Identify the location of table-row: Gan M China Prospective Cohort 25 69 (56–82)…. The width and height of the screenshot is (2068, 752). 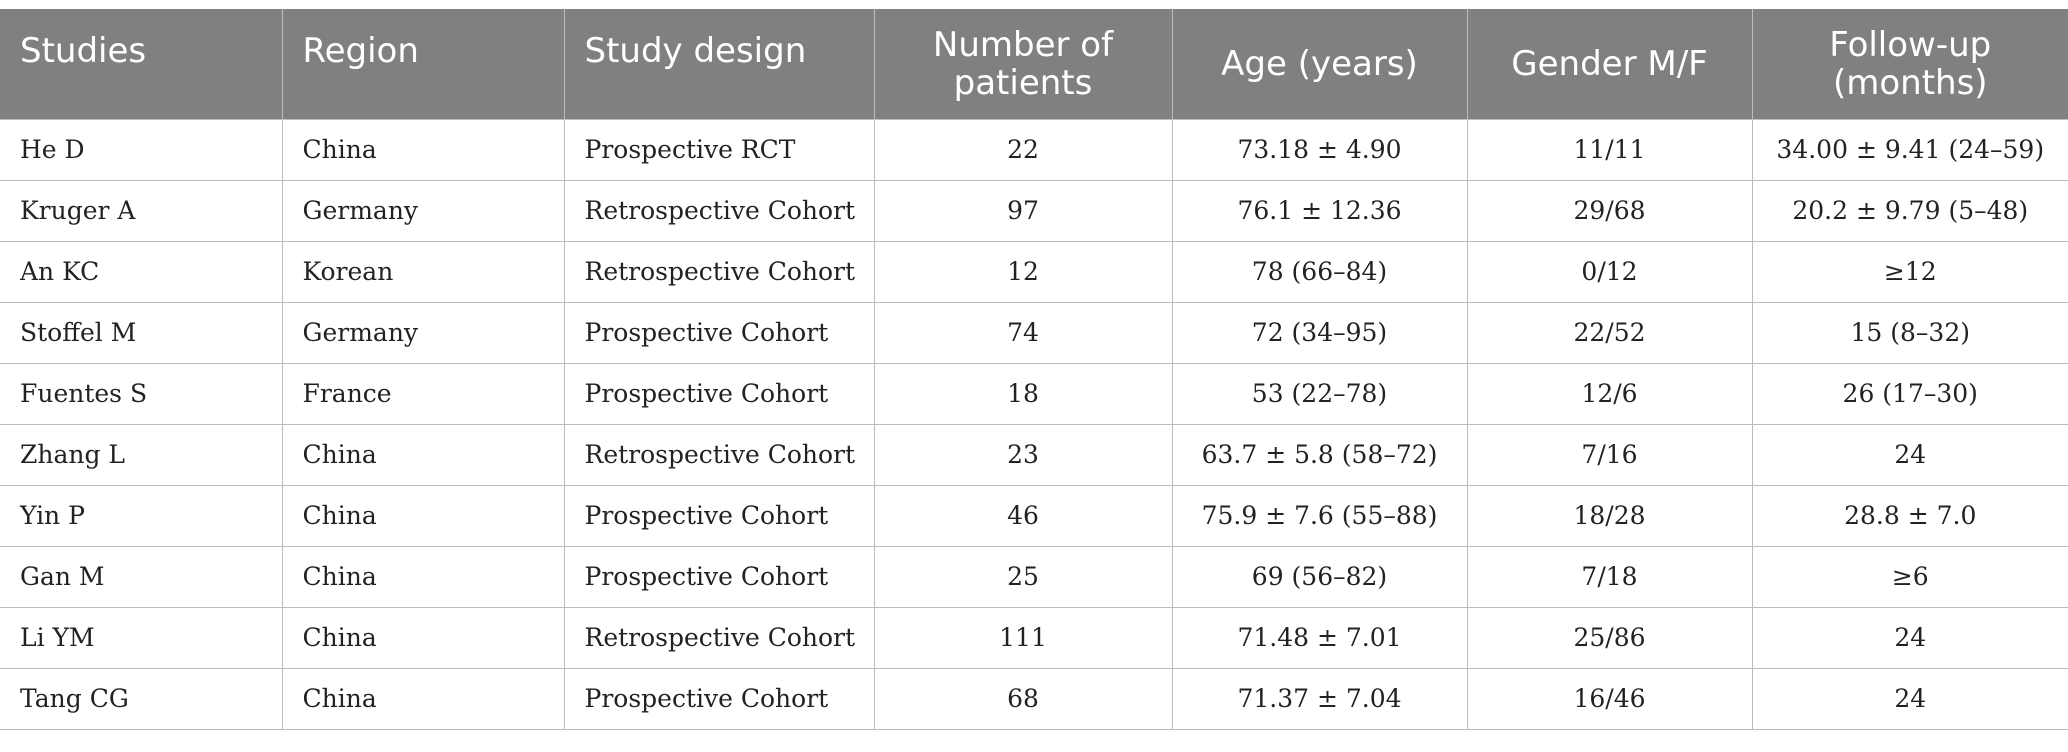
(1034, 576).